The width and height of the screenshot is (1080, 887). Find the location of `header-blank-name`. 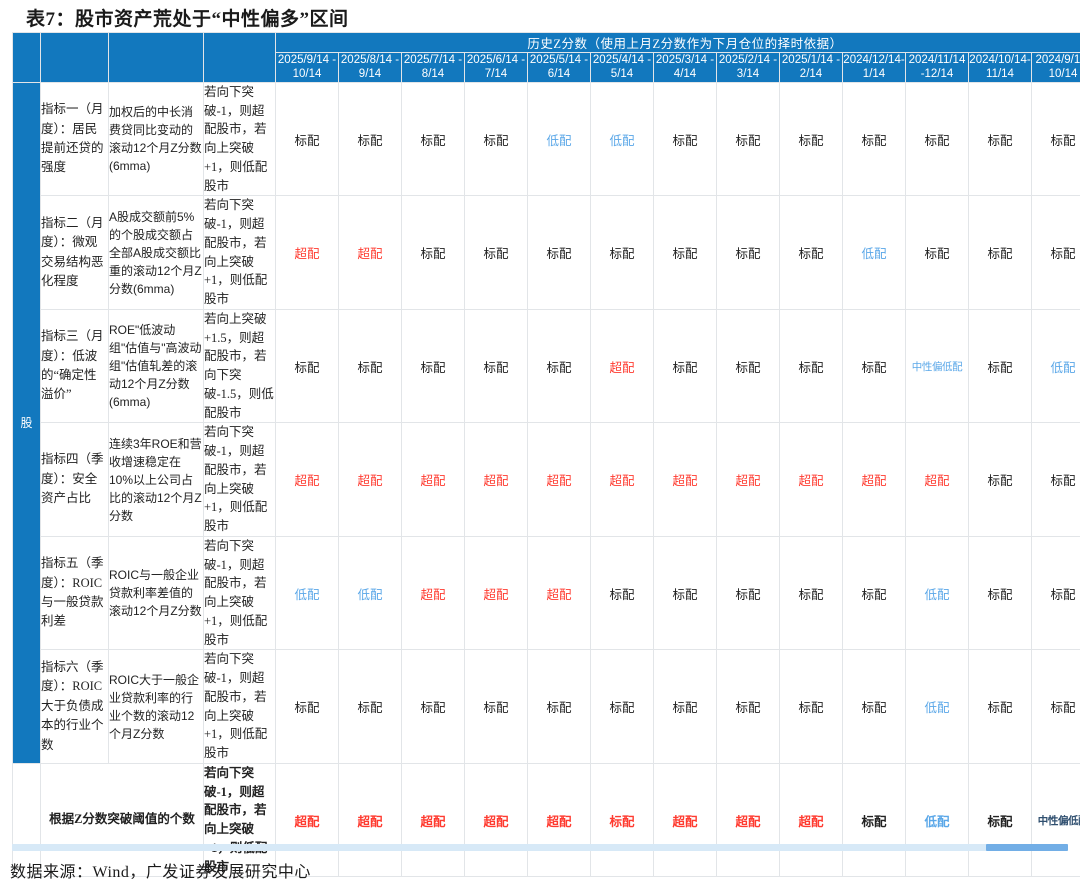

header-blank-name is located at coordinates (74, 57).